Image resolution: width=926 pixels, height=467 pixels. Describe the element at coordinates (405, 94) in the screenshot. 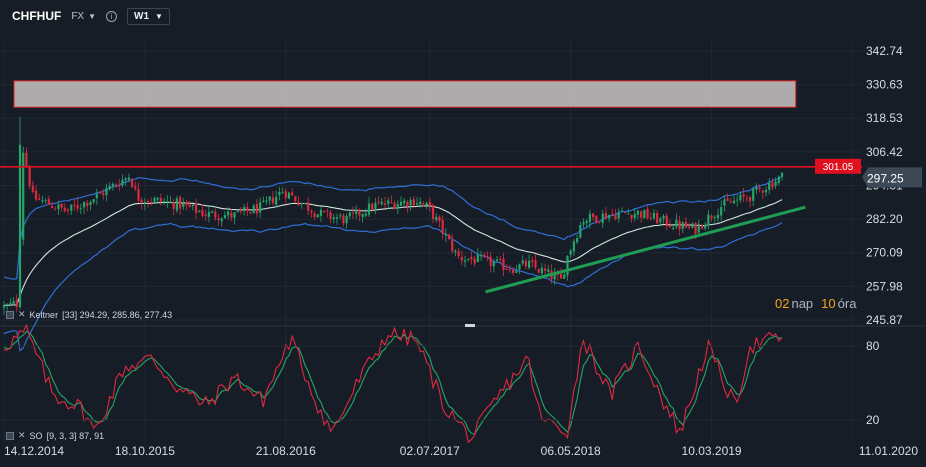

I see `supply-zone` at that location.